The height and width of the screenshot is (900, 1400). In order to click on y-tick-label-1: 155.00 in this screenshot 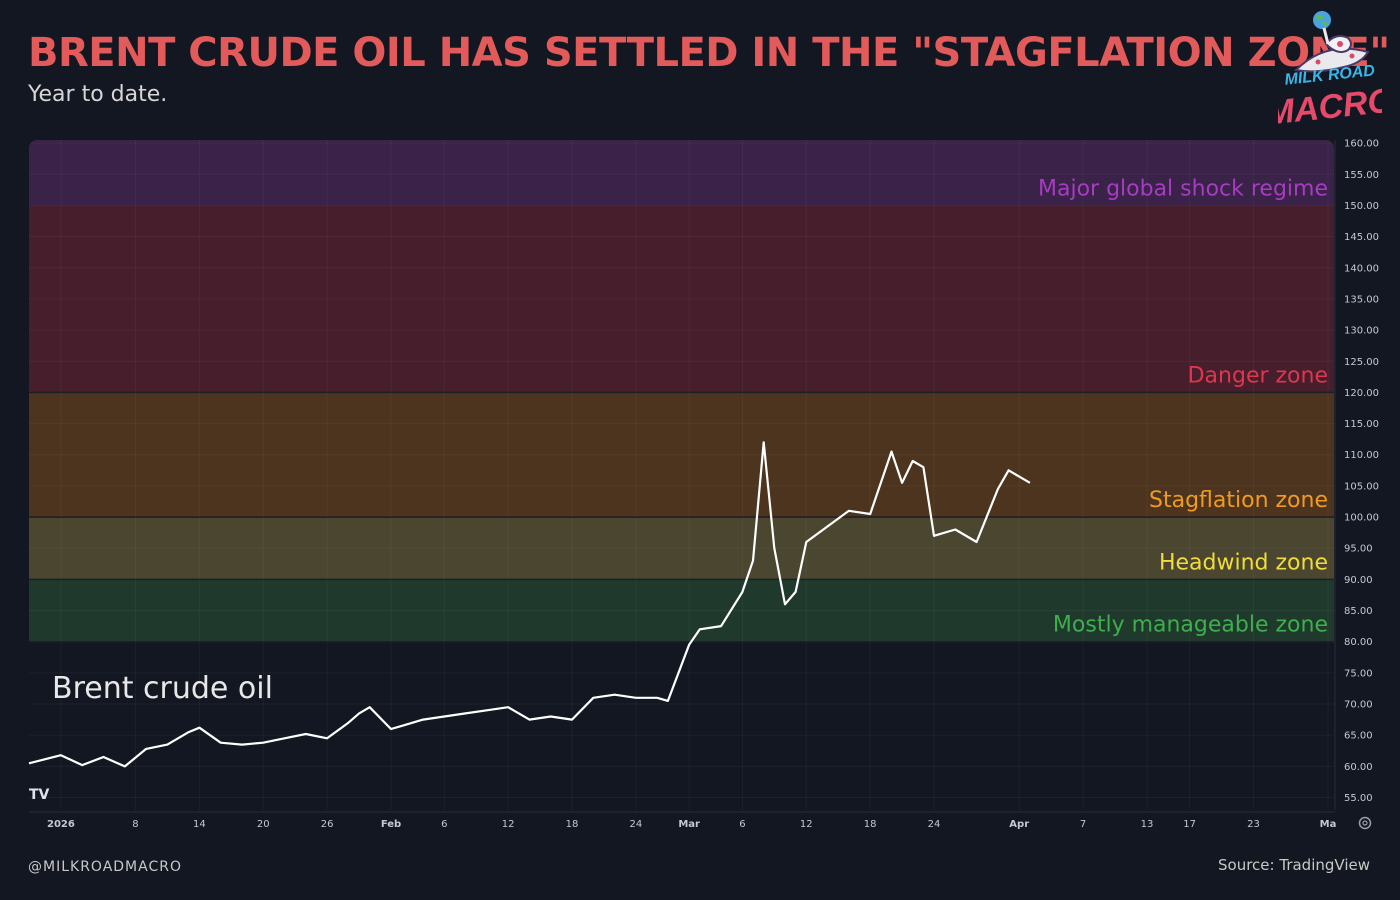, I will do `click(1361, 175)`.